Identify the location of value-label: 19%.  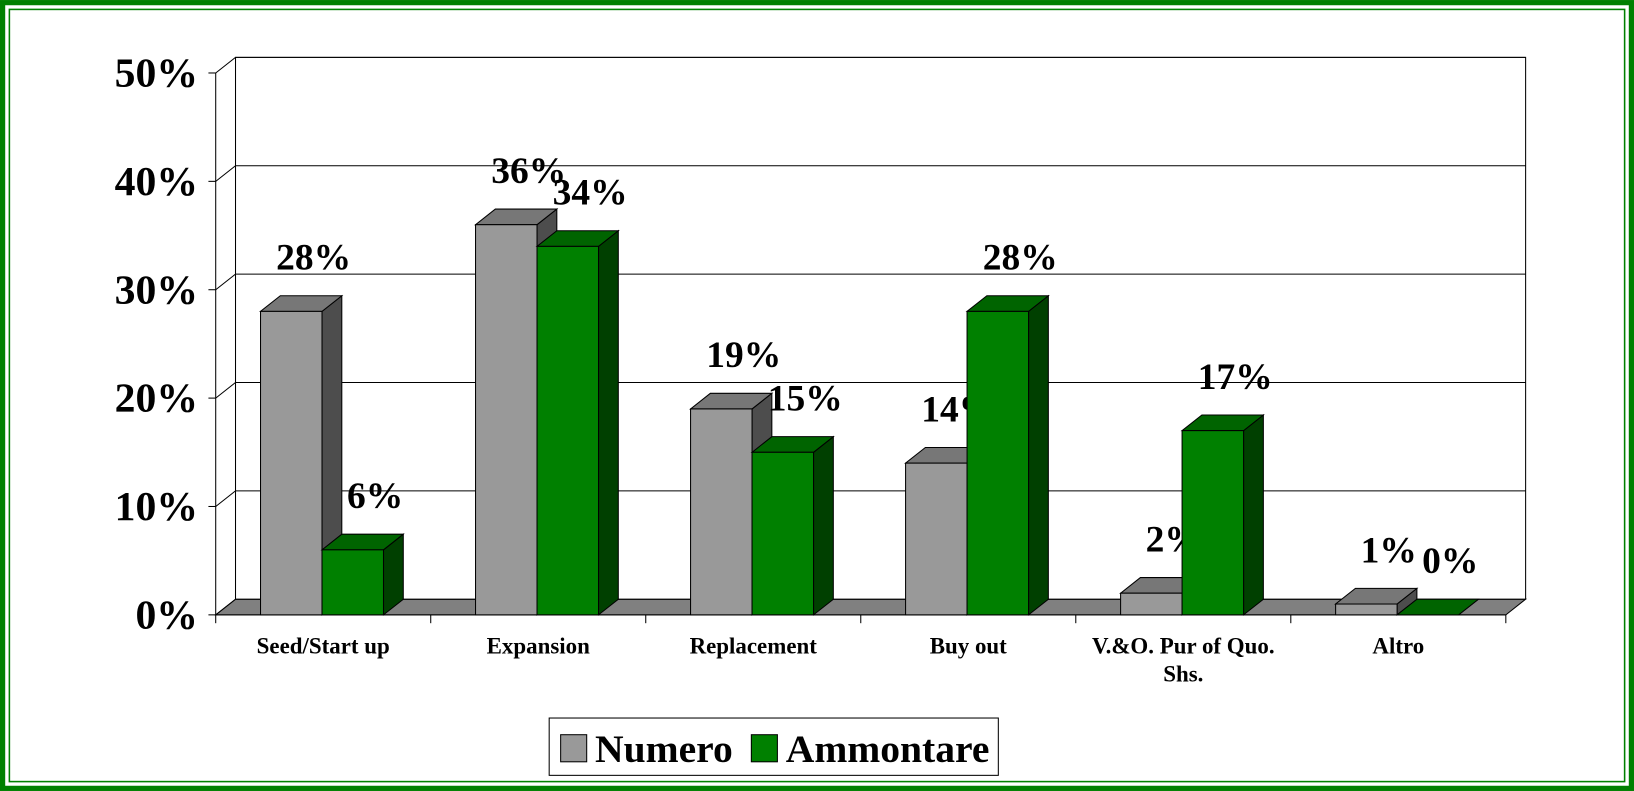
(743, 355).